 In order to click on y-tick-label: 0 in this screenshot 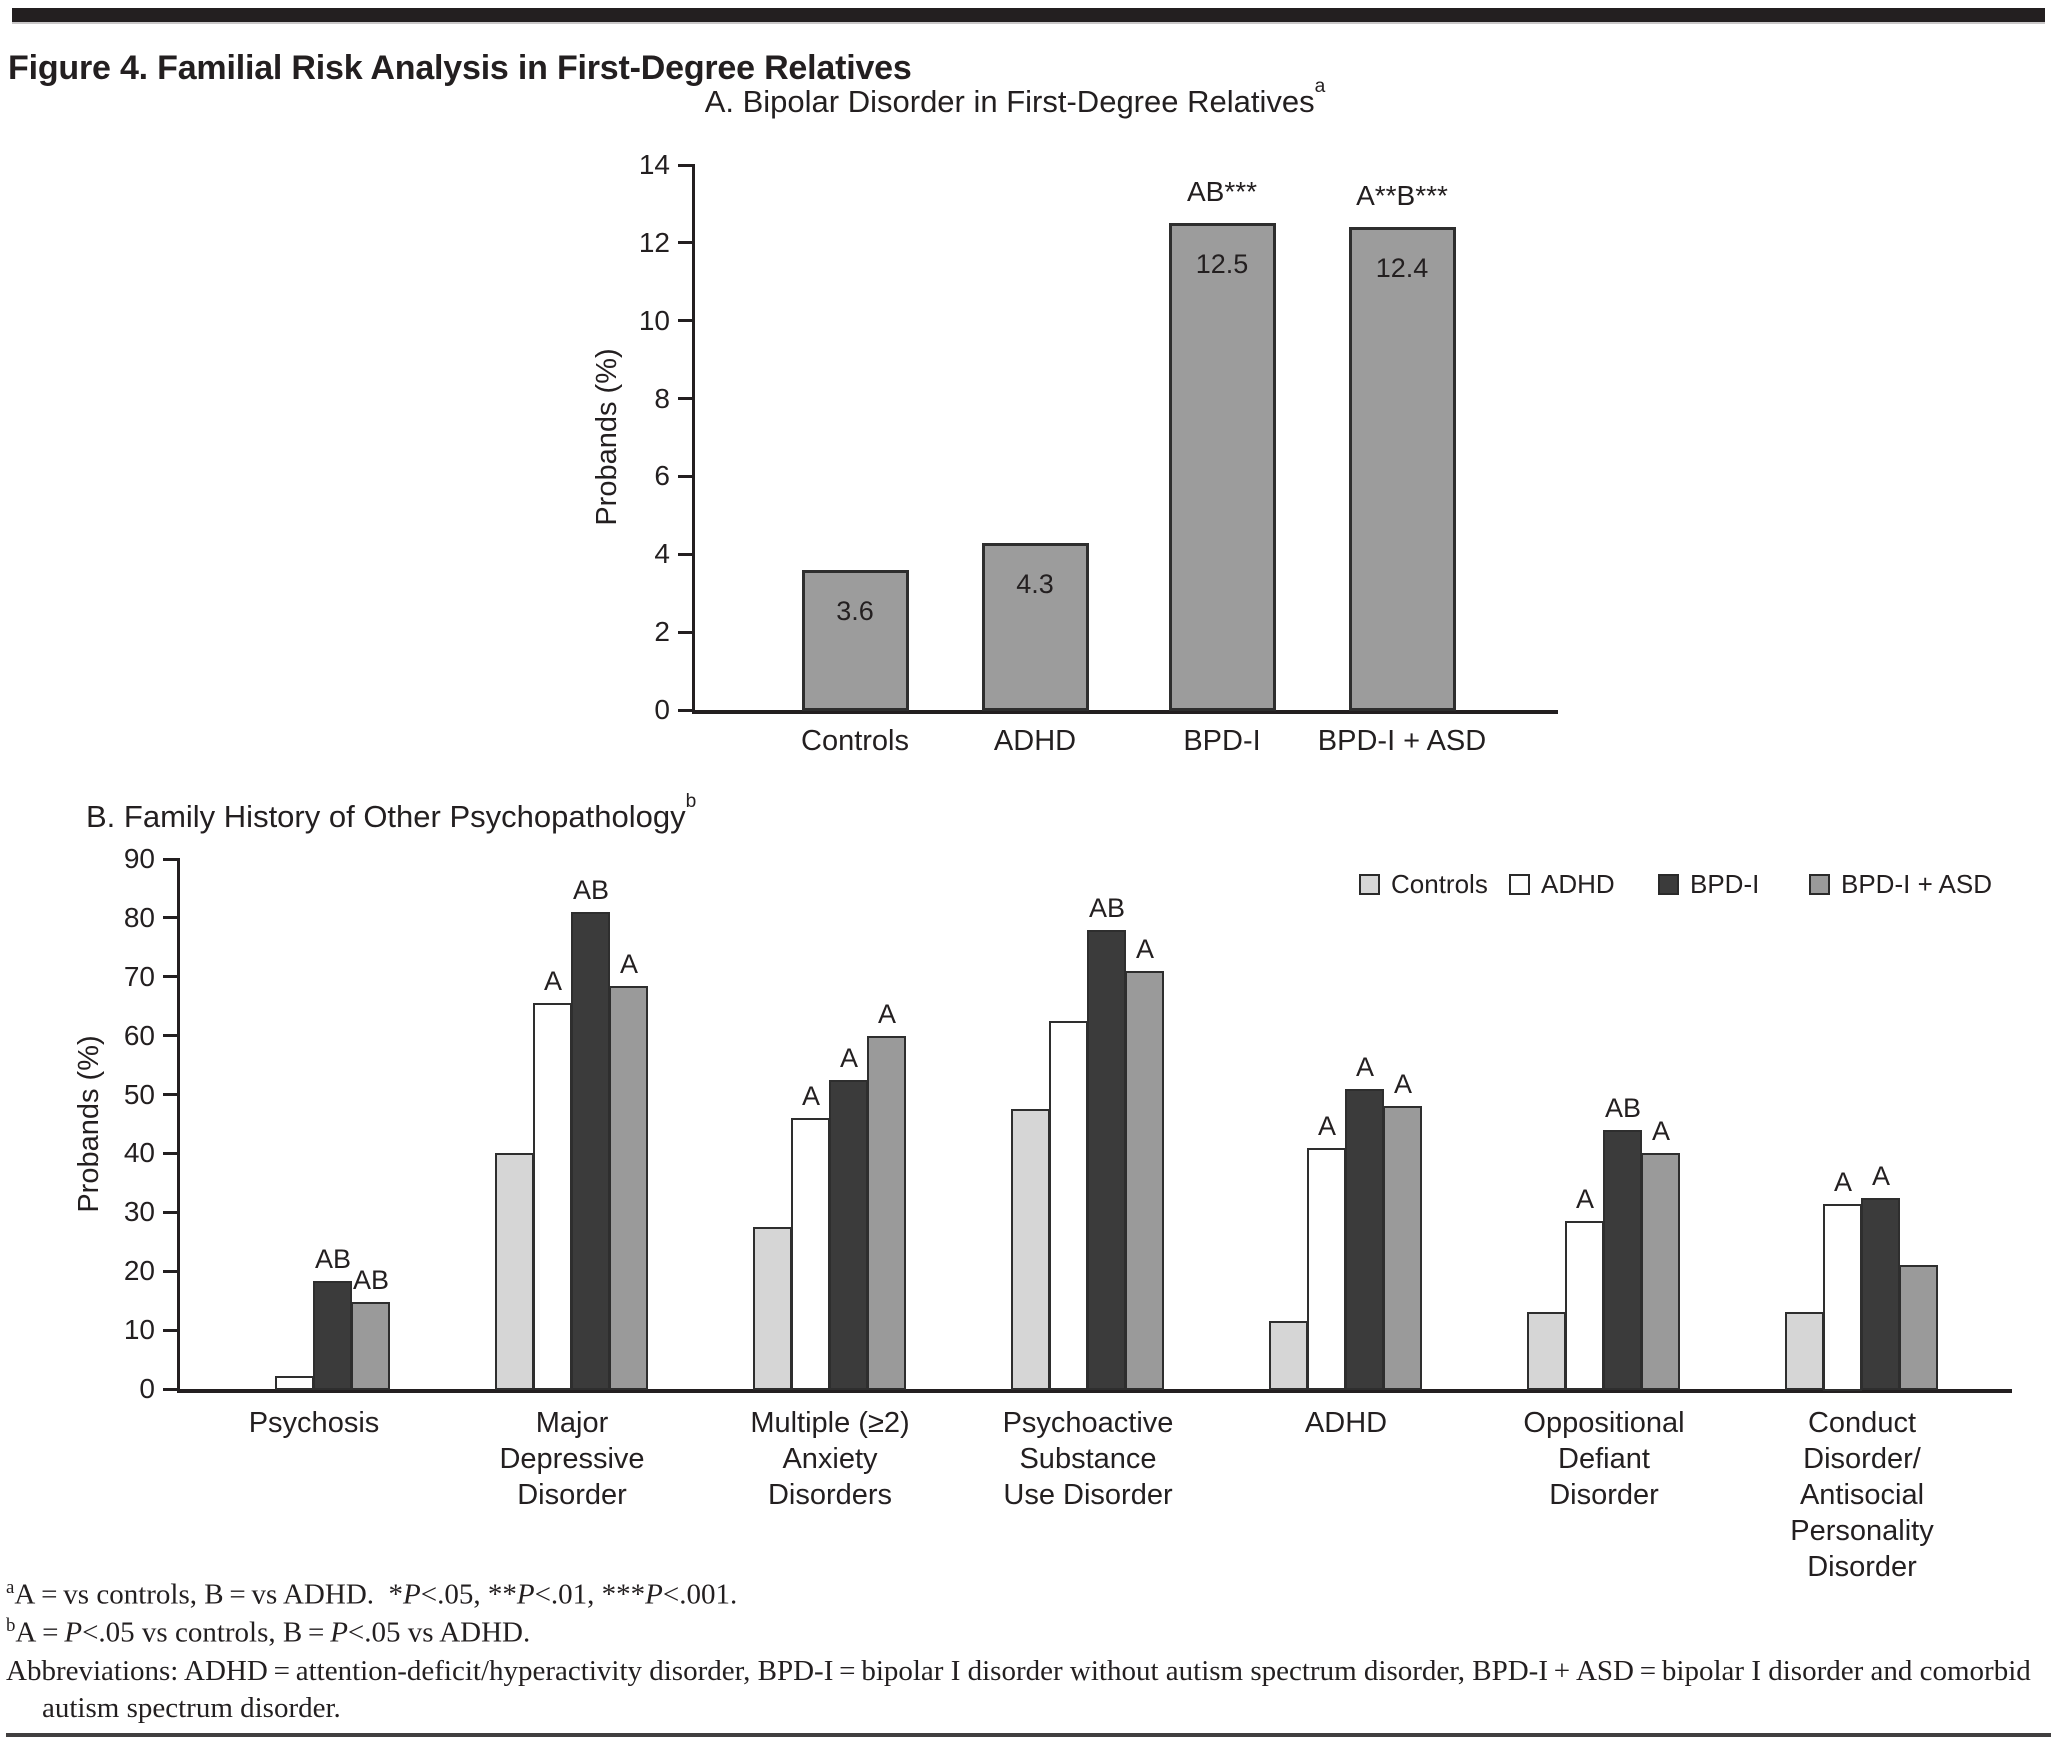, I will do `click(662, 709)`.